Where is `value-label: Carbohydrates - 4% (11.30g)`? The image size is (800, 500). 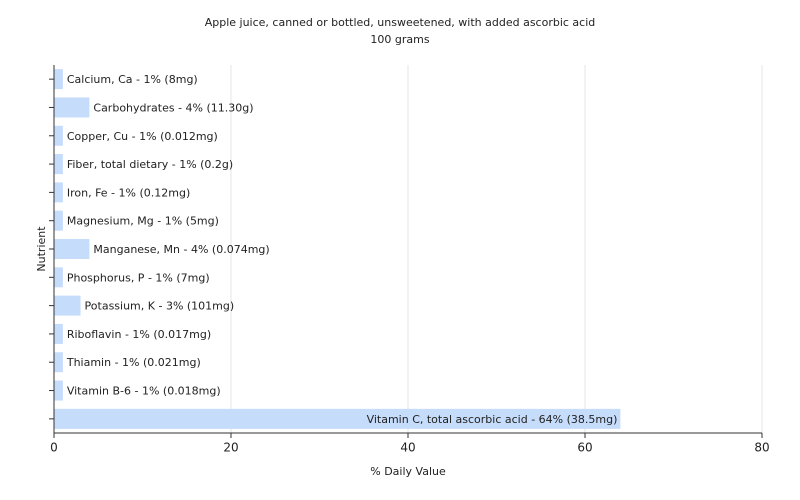
value-label: Carbohydrates - 4% (11.30g) is located at coordinates (173, 107).